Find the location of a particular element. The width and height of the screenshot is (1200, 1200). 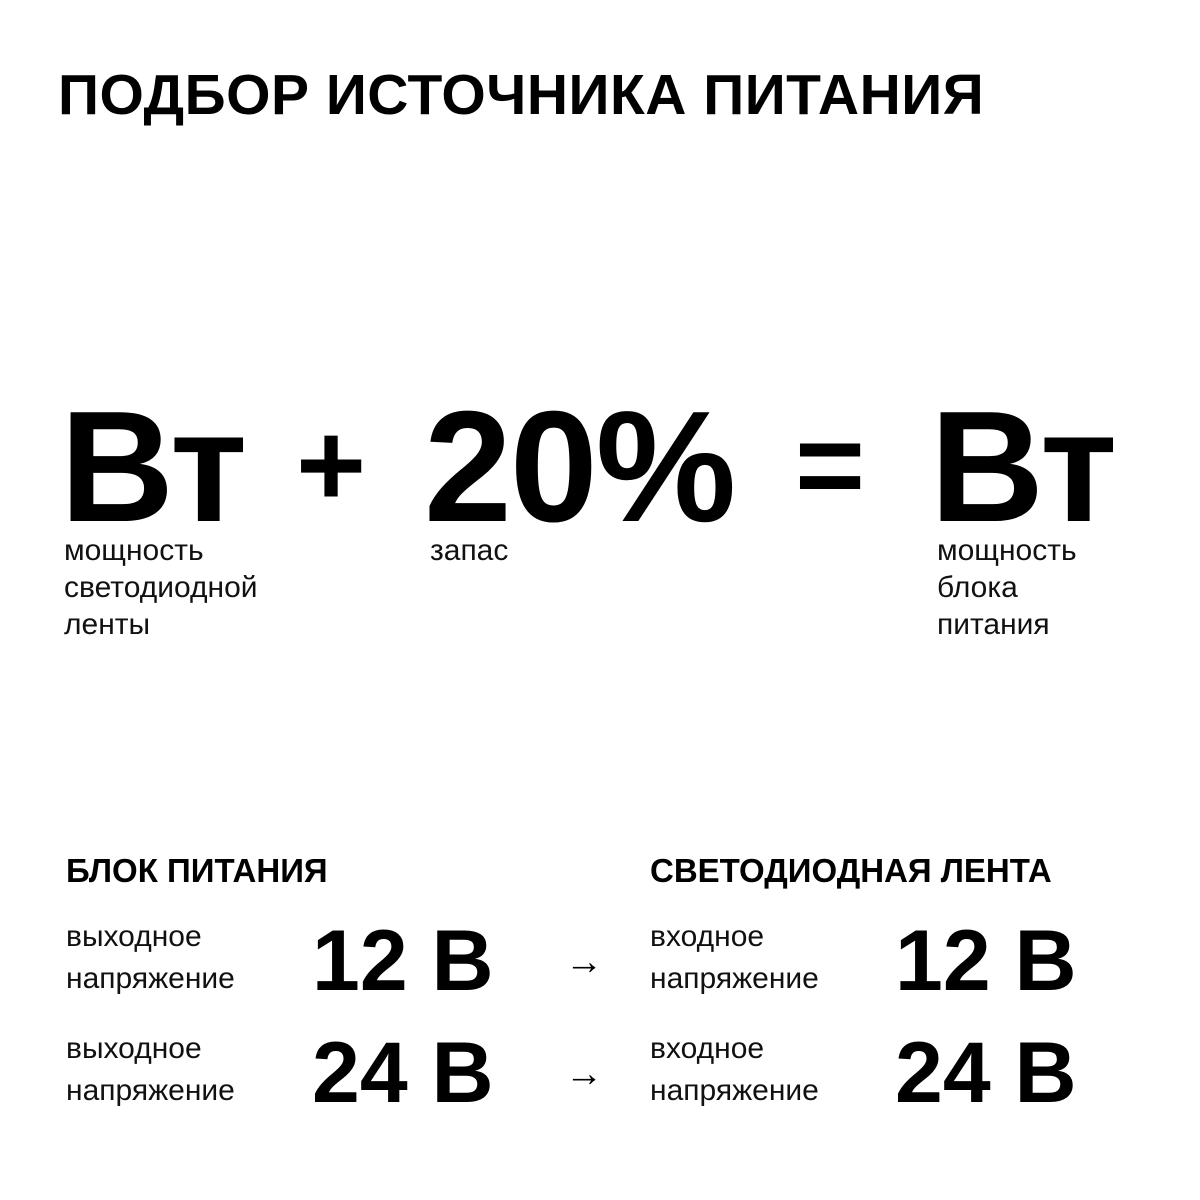

led-strip-heading: СВЕТОДИОДНАЯ ЛЕНТА is located at coordinates (851, 870).